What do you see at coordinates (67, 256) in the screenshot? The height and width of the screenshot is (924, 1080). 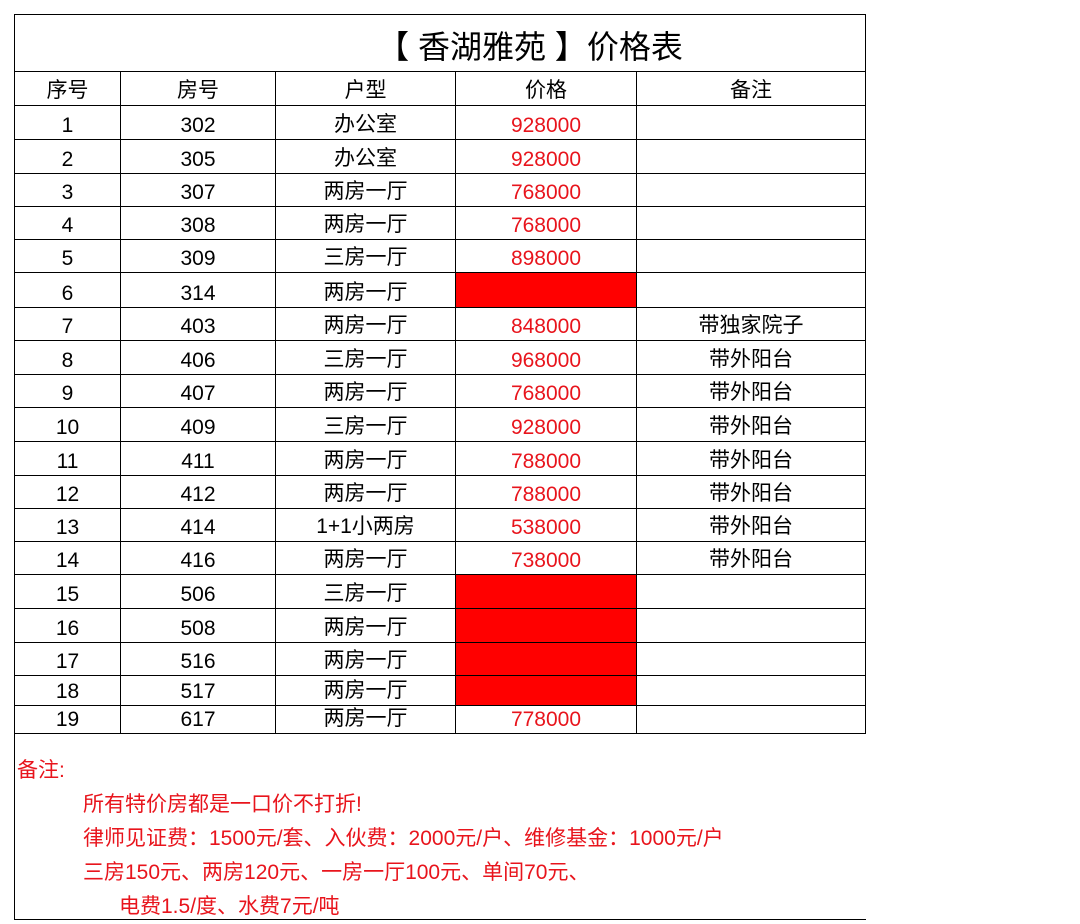 I see `cell-index: 5` at bounding box center [67, 256].